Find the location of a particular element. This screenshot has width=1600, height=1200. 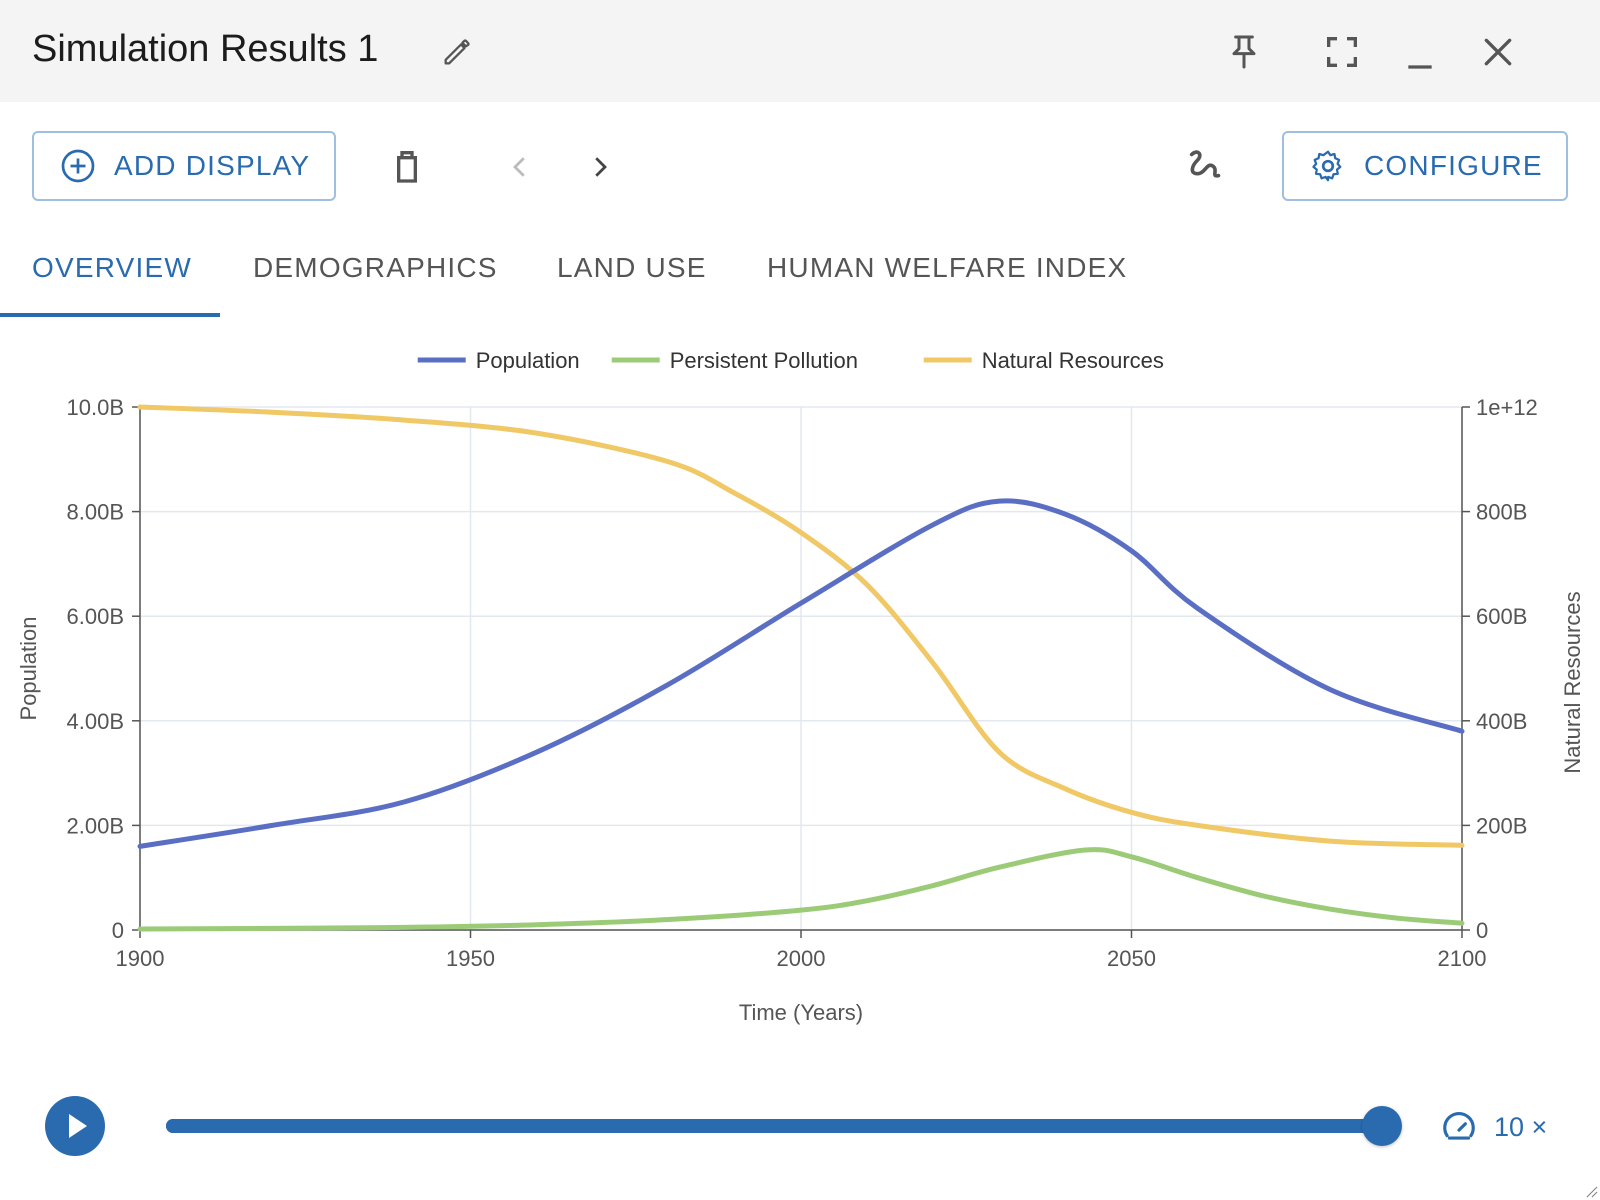

resize-handle-icon is located at coordinates (1590, 1190).